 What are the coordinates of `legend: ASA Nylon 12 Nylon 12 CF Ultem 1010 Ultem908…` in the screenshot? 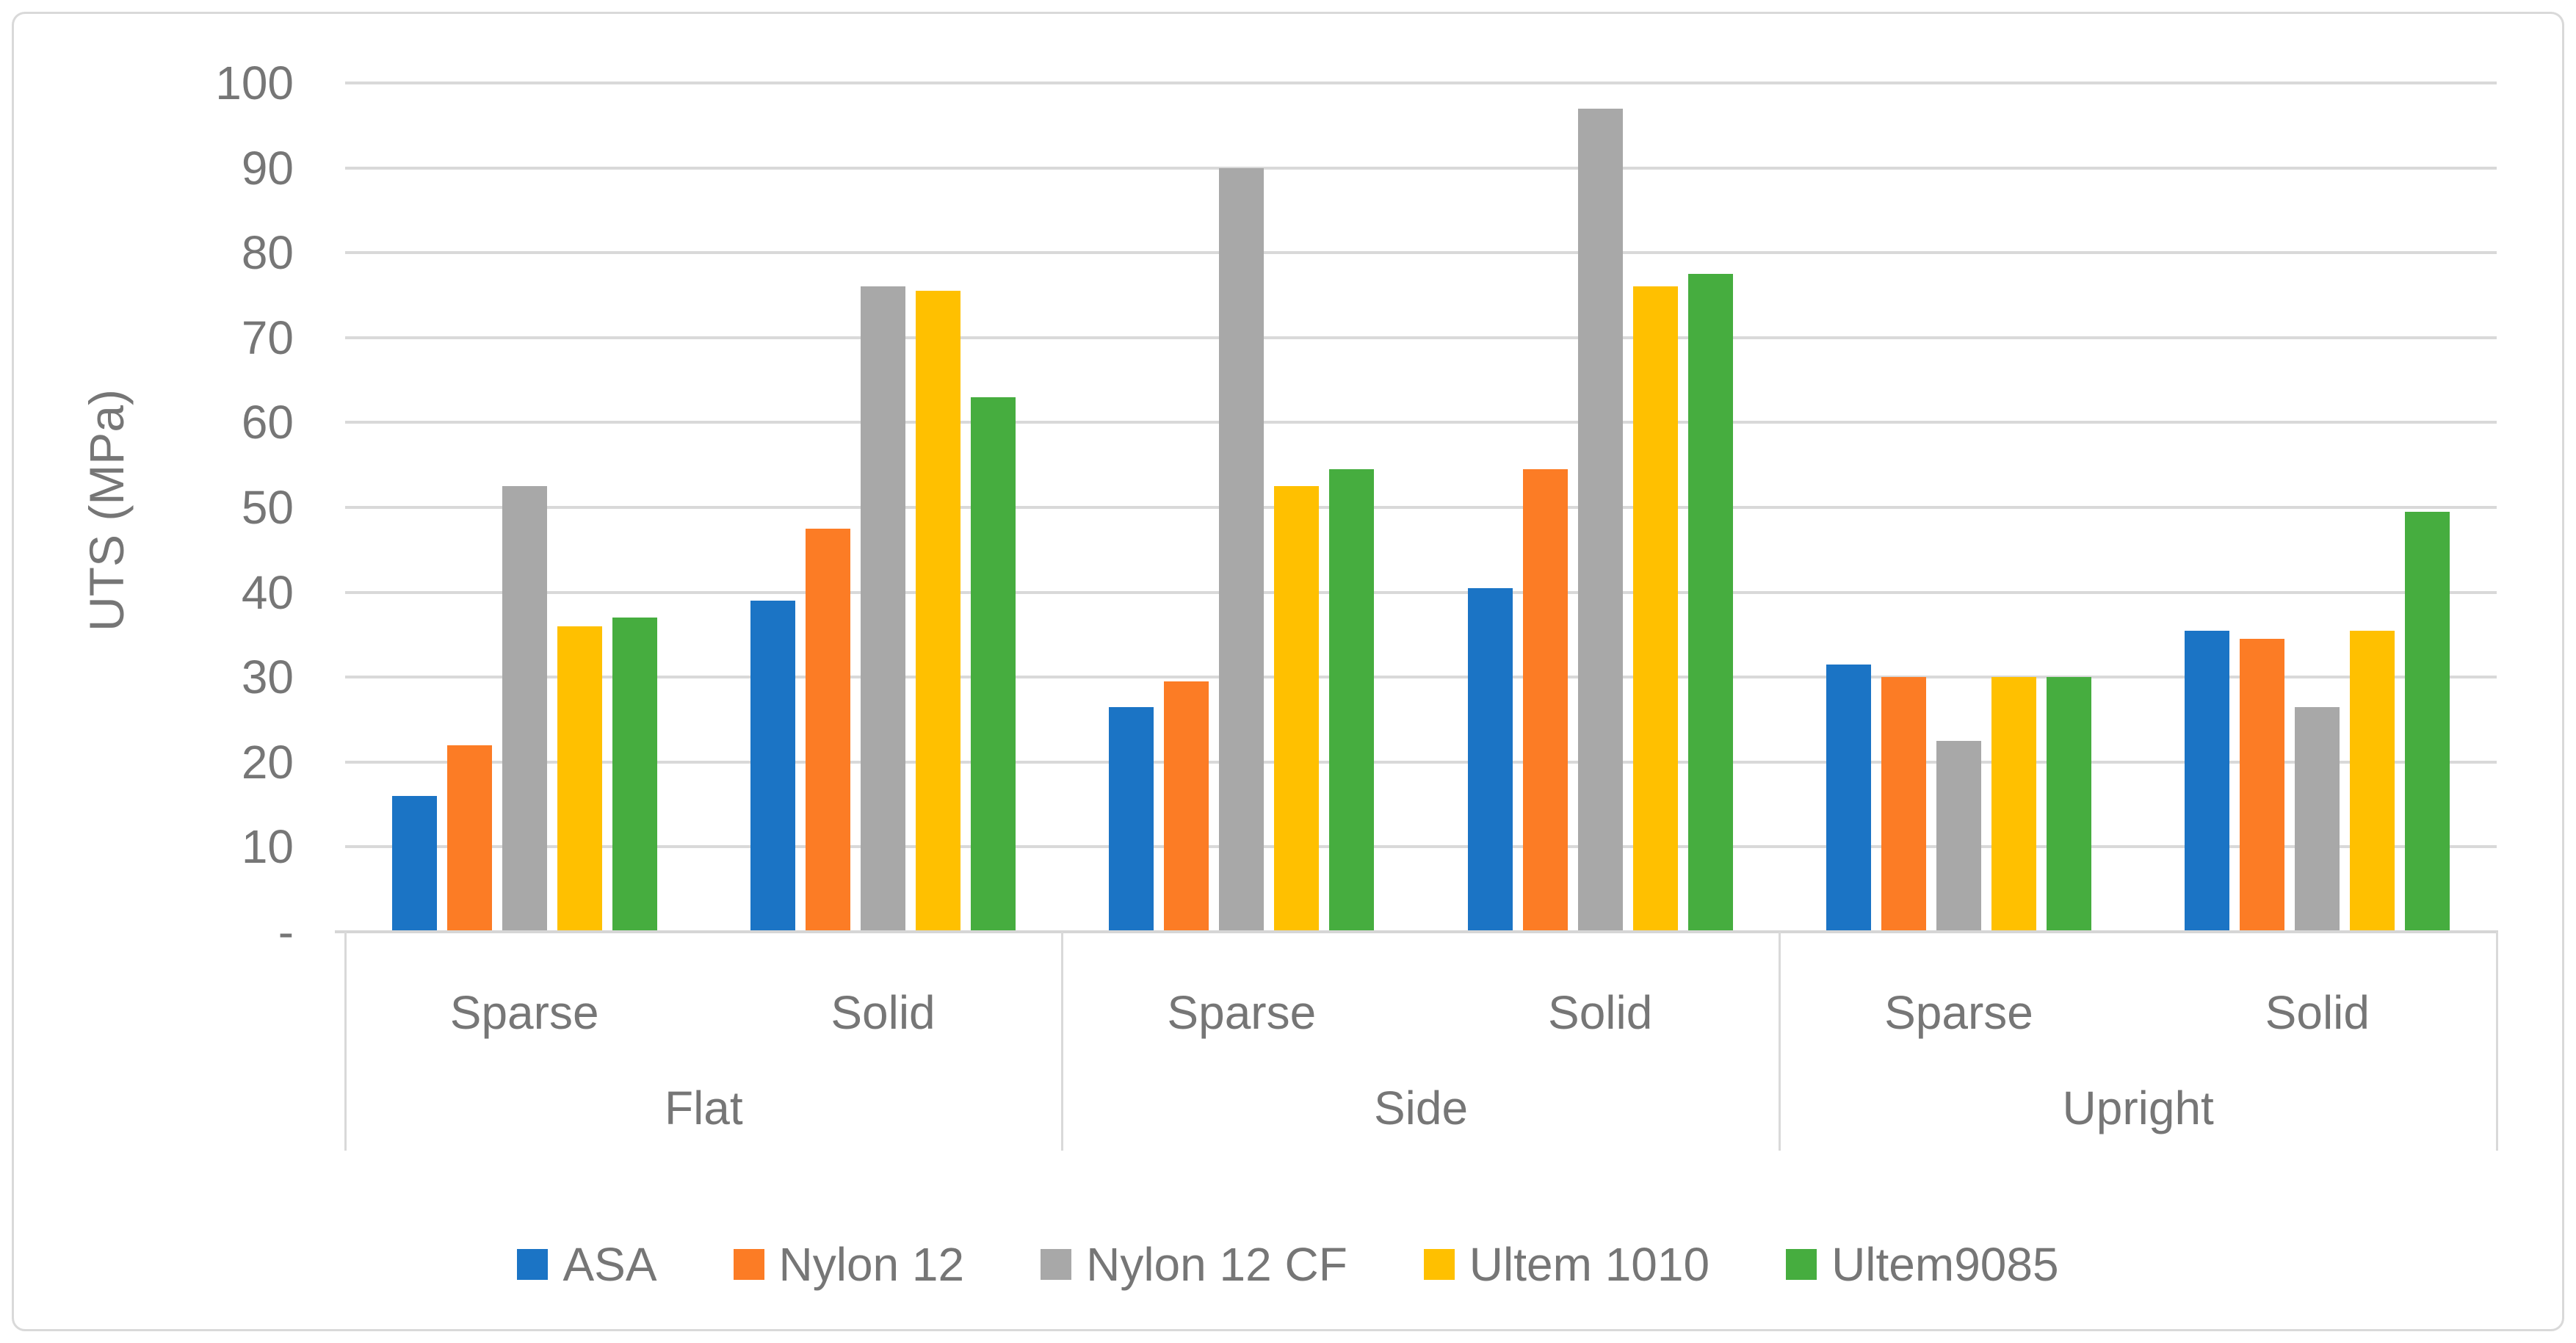 It's located at (1288, 1264).